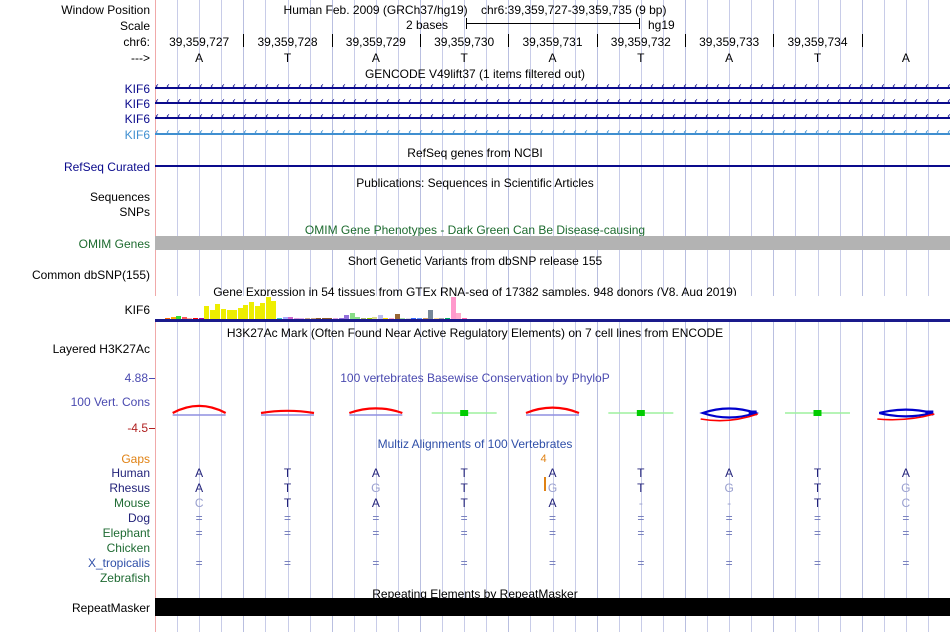 This screenshot has height=632, width=950. Describe the element at coordinates (114, 244) in the screenshot. I see `omim-label: OMIM Genes` at that location.